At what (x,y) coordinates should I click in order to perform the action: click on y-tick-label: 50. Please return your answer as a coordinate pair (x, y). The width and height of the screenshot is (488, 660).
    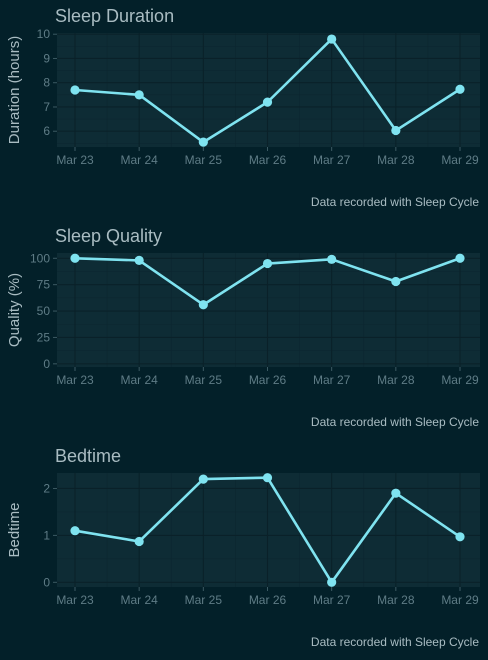
    Looking at the image, I should click on (44, 311).